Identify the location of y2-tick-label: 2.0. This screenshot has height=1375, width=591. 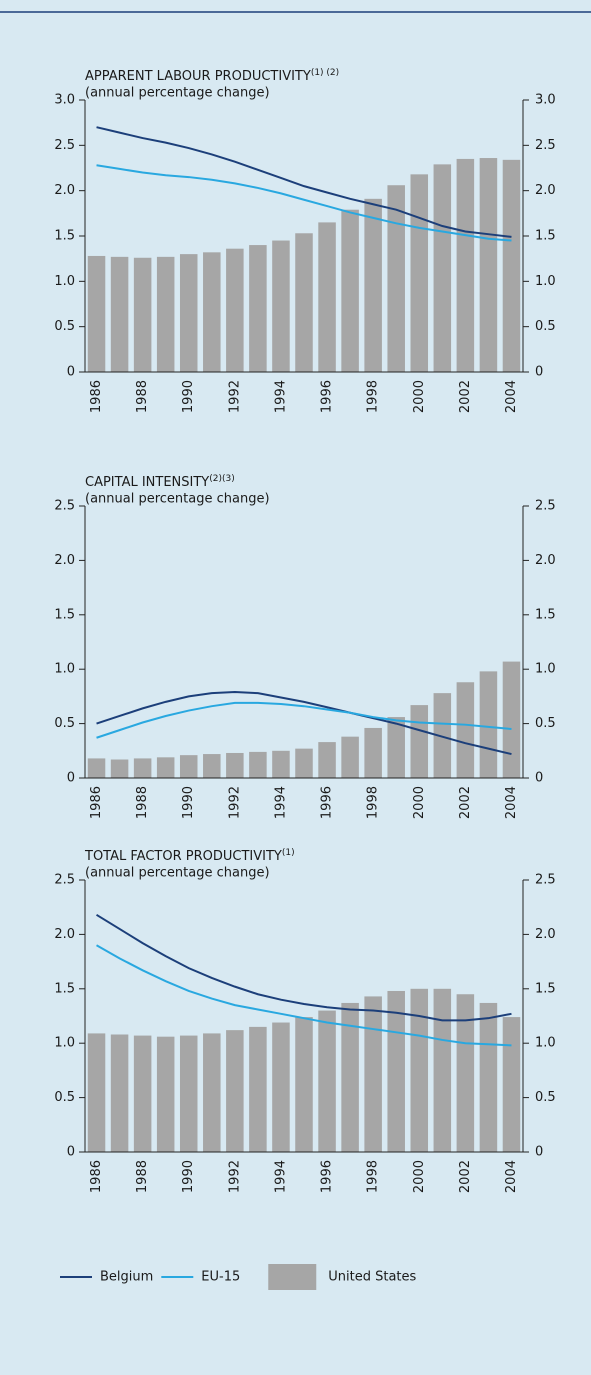
(545, 934).